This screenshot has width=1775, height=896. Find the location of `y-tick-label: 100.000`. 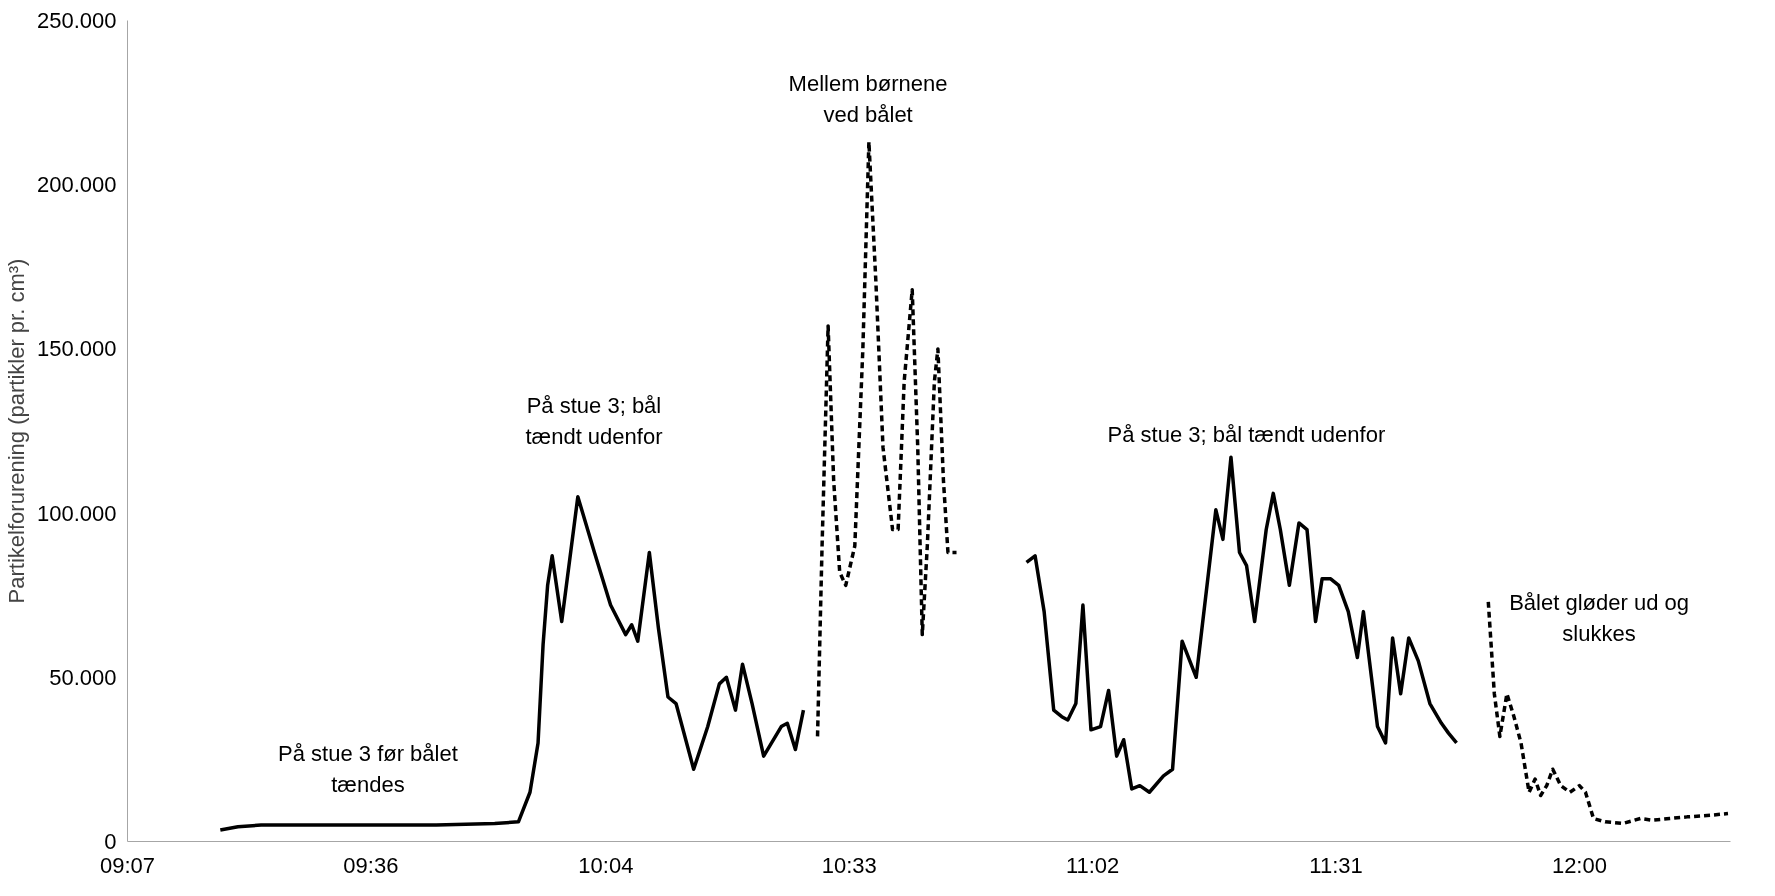

y-tick-label: 100.000 is located at coordinates (76, 513).